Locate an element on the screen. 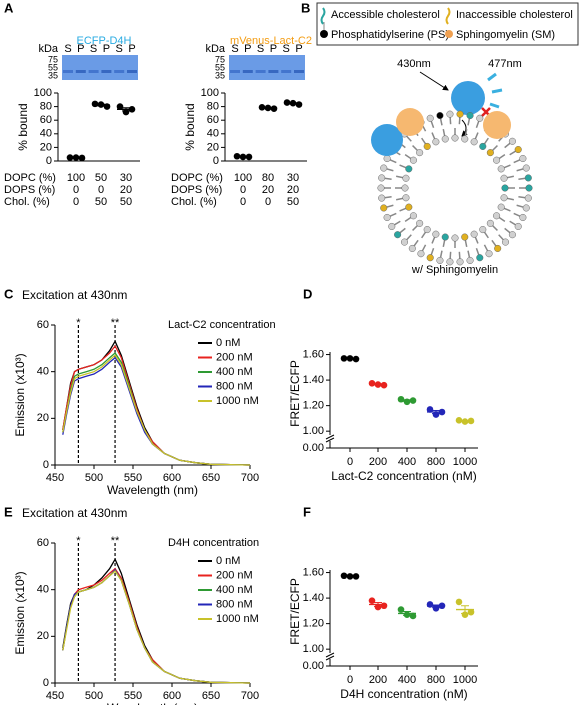 This screenshot has height=705, width=581. cell: 50 is located at coordinates (101, 178).